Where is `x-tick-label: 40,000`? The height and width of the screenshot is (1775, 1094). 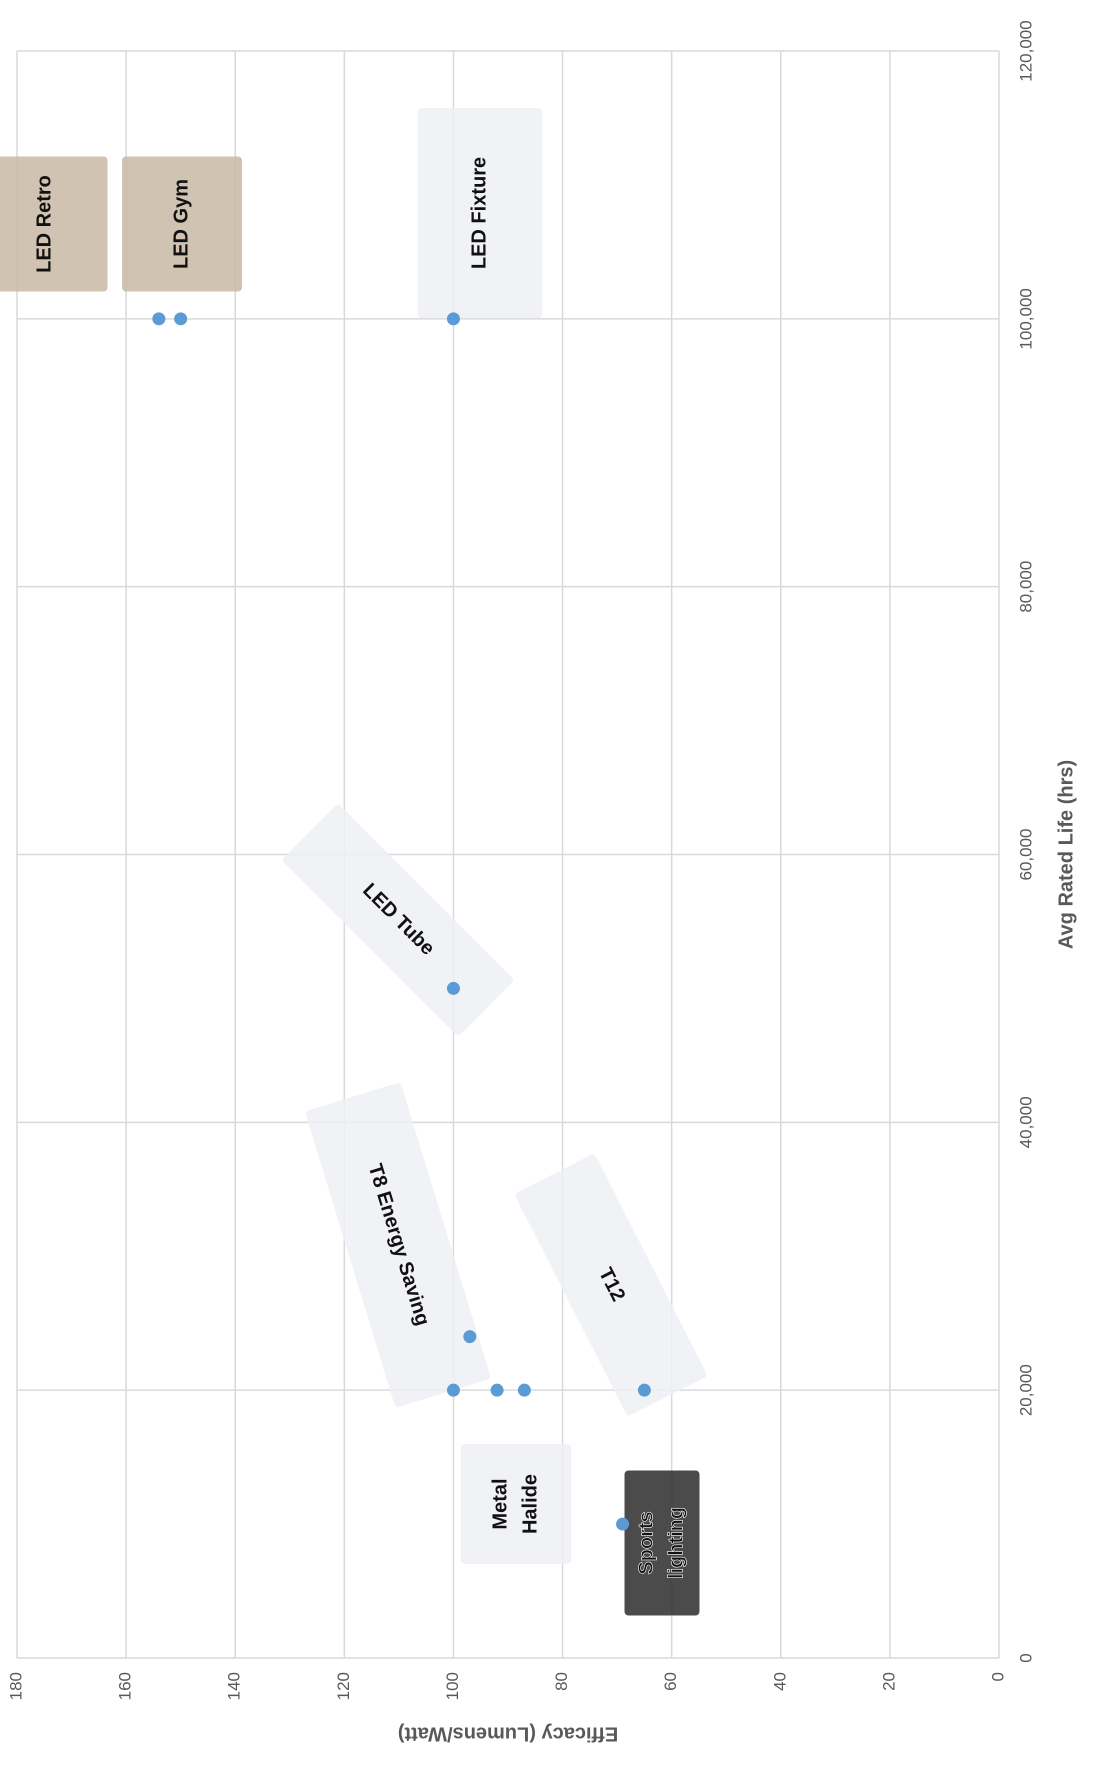 x-tick-label: 40,000 is located at coordinates (1025, 1122).